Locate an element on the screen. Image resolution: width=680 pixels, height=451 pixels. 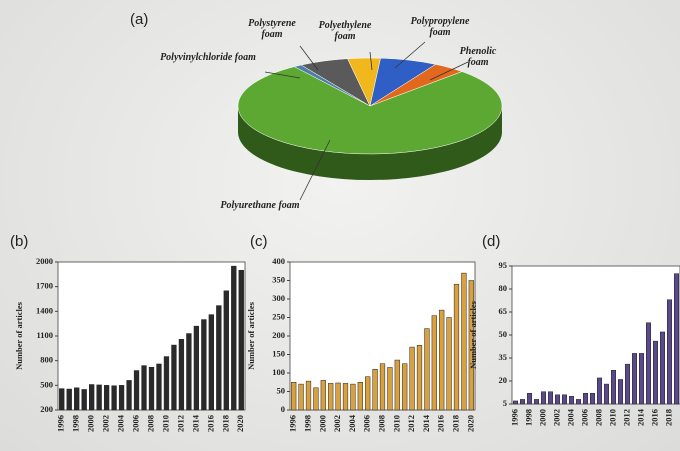
slice-label: Polyurethane foam is located at coordinates (260, 205).